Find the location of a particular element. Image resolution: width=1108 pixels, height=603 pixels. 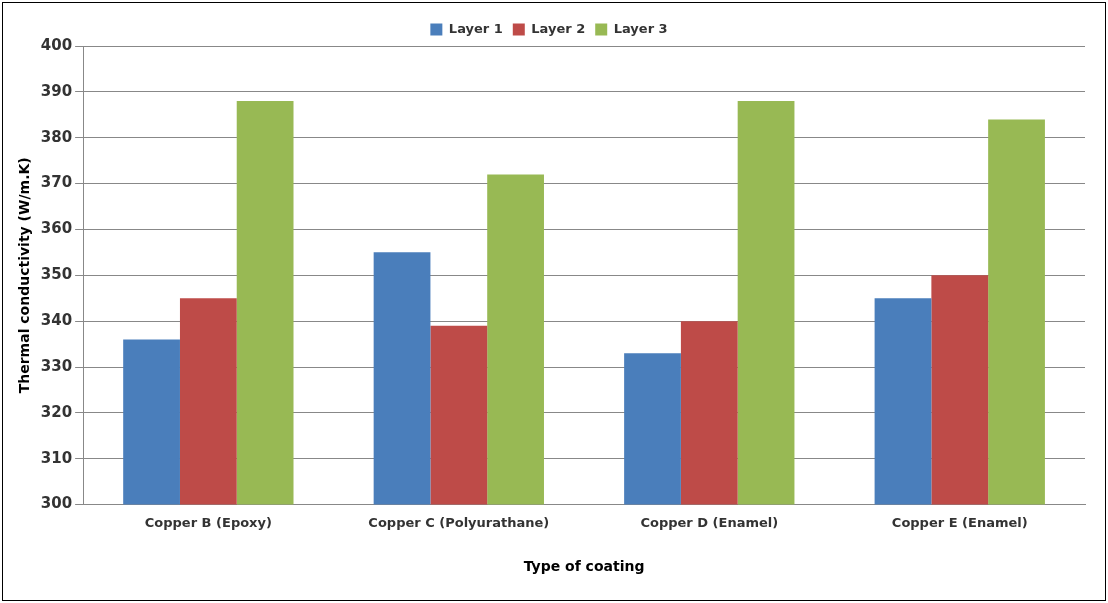

y-tick-label: 380 is located at coordinates (56, 136).